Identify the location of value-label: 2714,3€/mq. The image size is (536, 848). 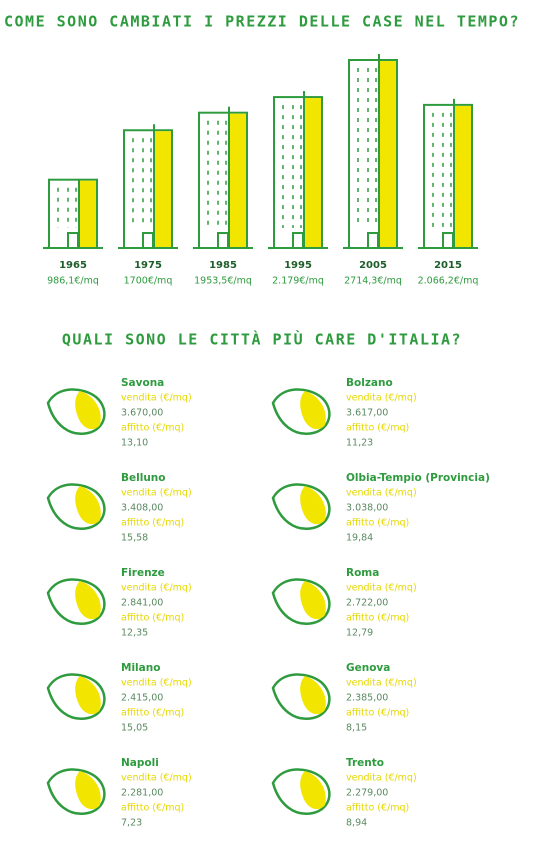
(373, 281).